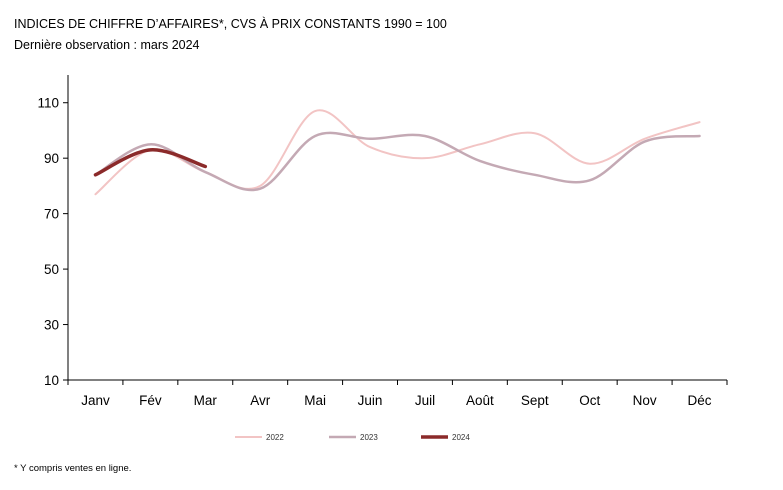 This screenshot has height=490, width=783. What do you see at coordinates (150, 400) in the screenshot?
I see `x-tick-label: Fév` at bounding box center [150, 400].